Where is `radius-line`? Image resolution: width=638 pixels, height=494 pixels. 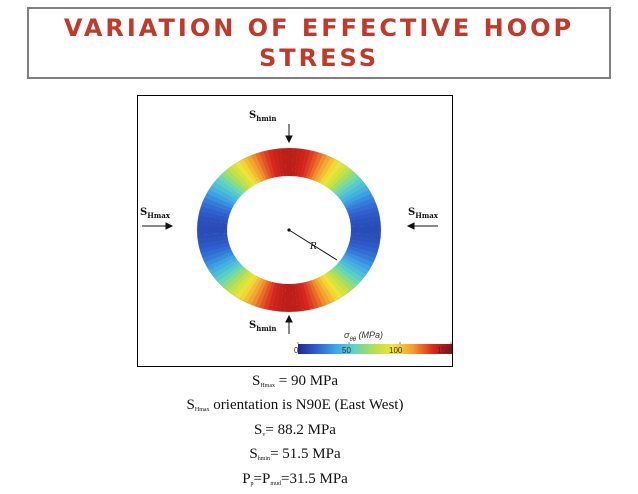
radius-line is located at coordinates (313, 245).